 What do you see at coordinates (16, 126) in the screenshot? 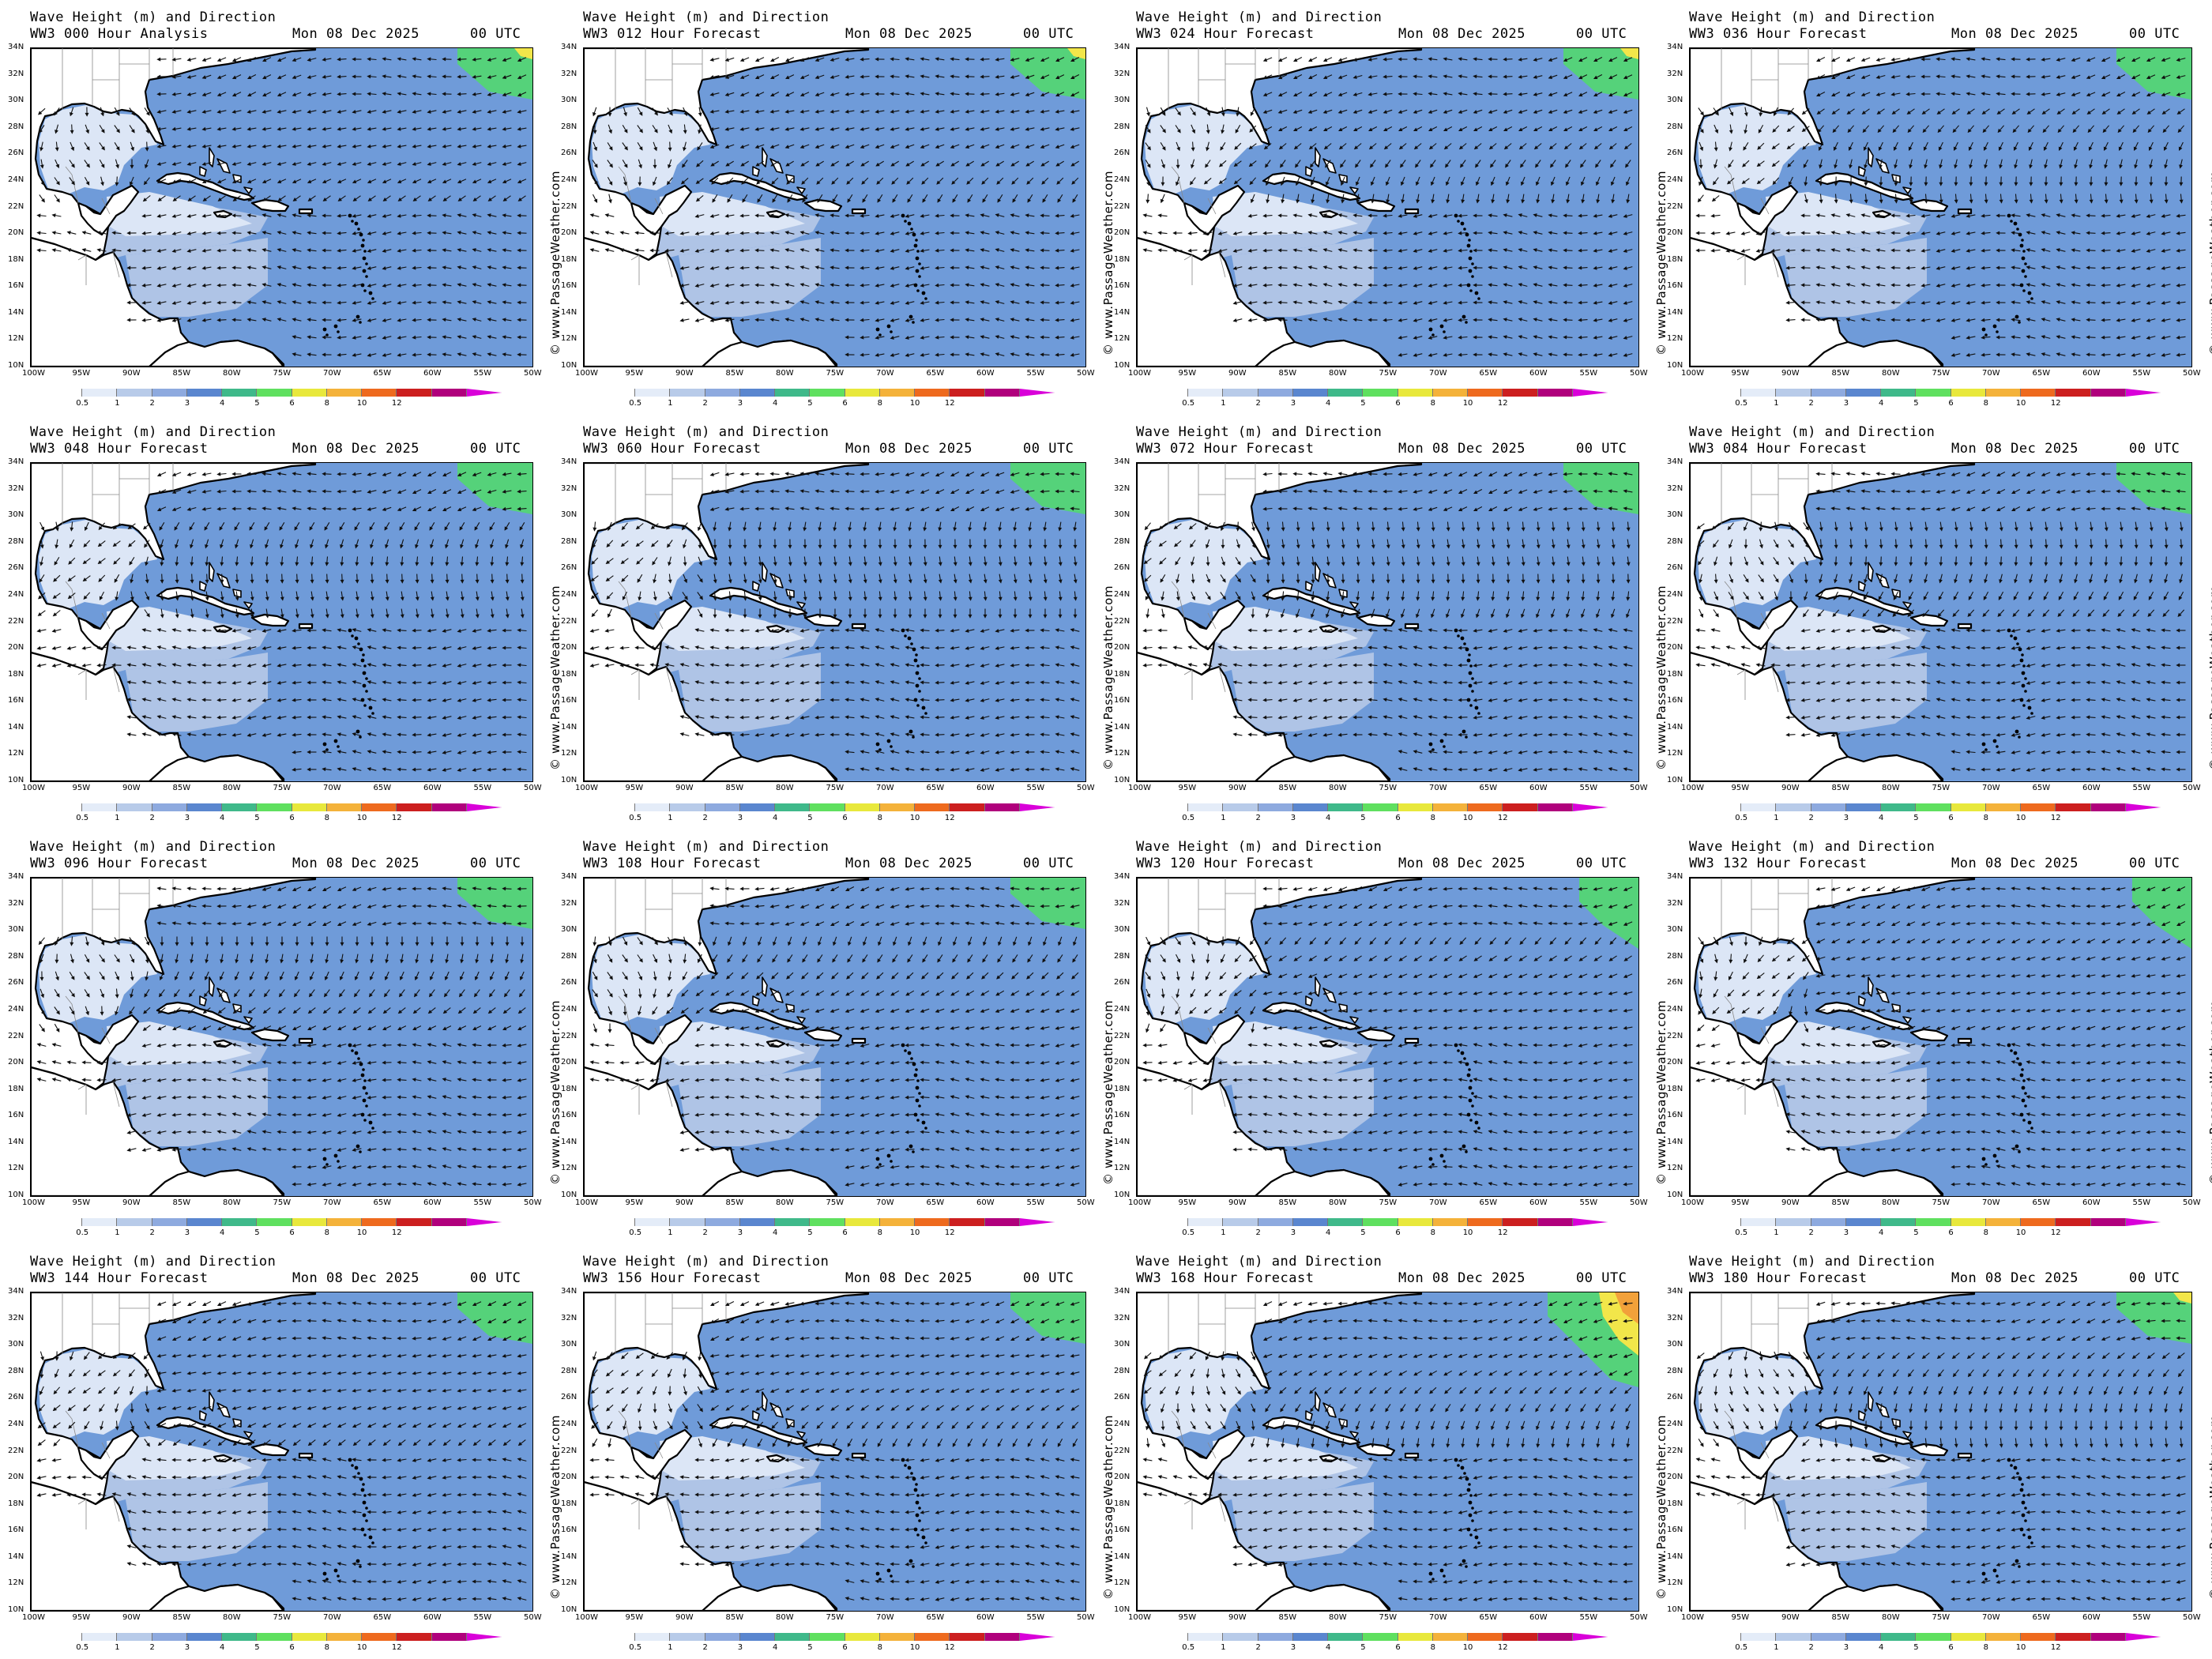
I see `latitude-label: 28N` at bounding box center [16, 126].